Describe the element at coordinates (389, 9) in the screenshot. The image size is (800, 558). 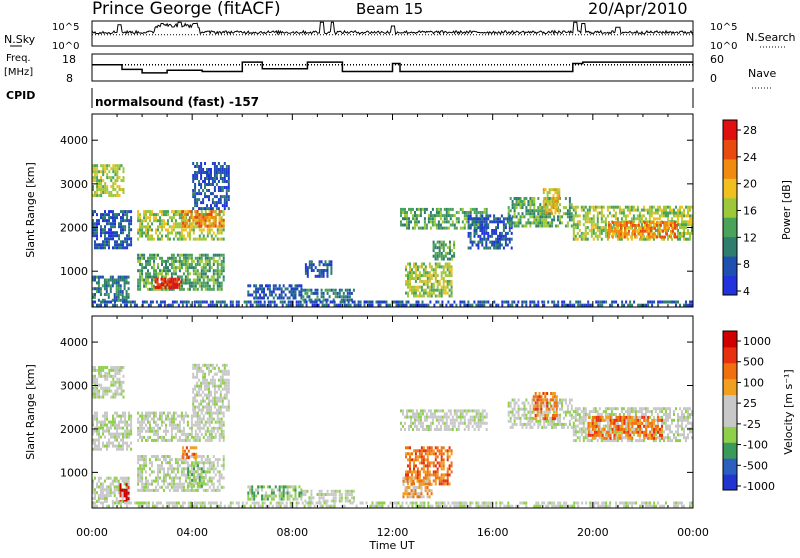
I see `beam-label: Beam 15` at that location.